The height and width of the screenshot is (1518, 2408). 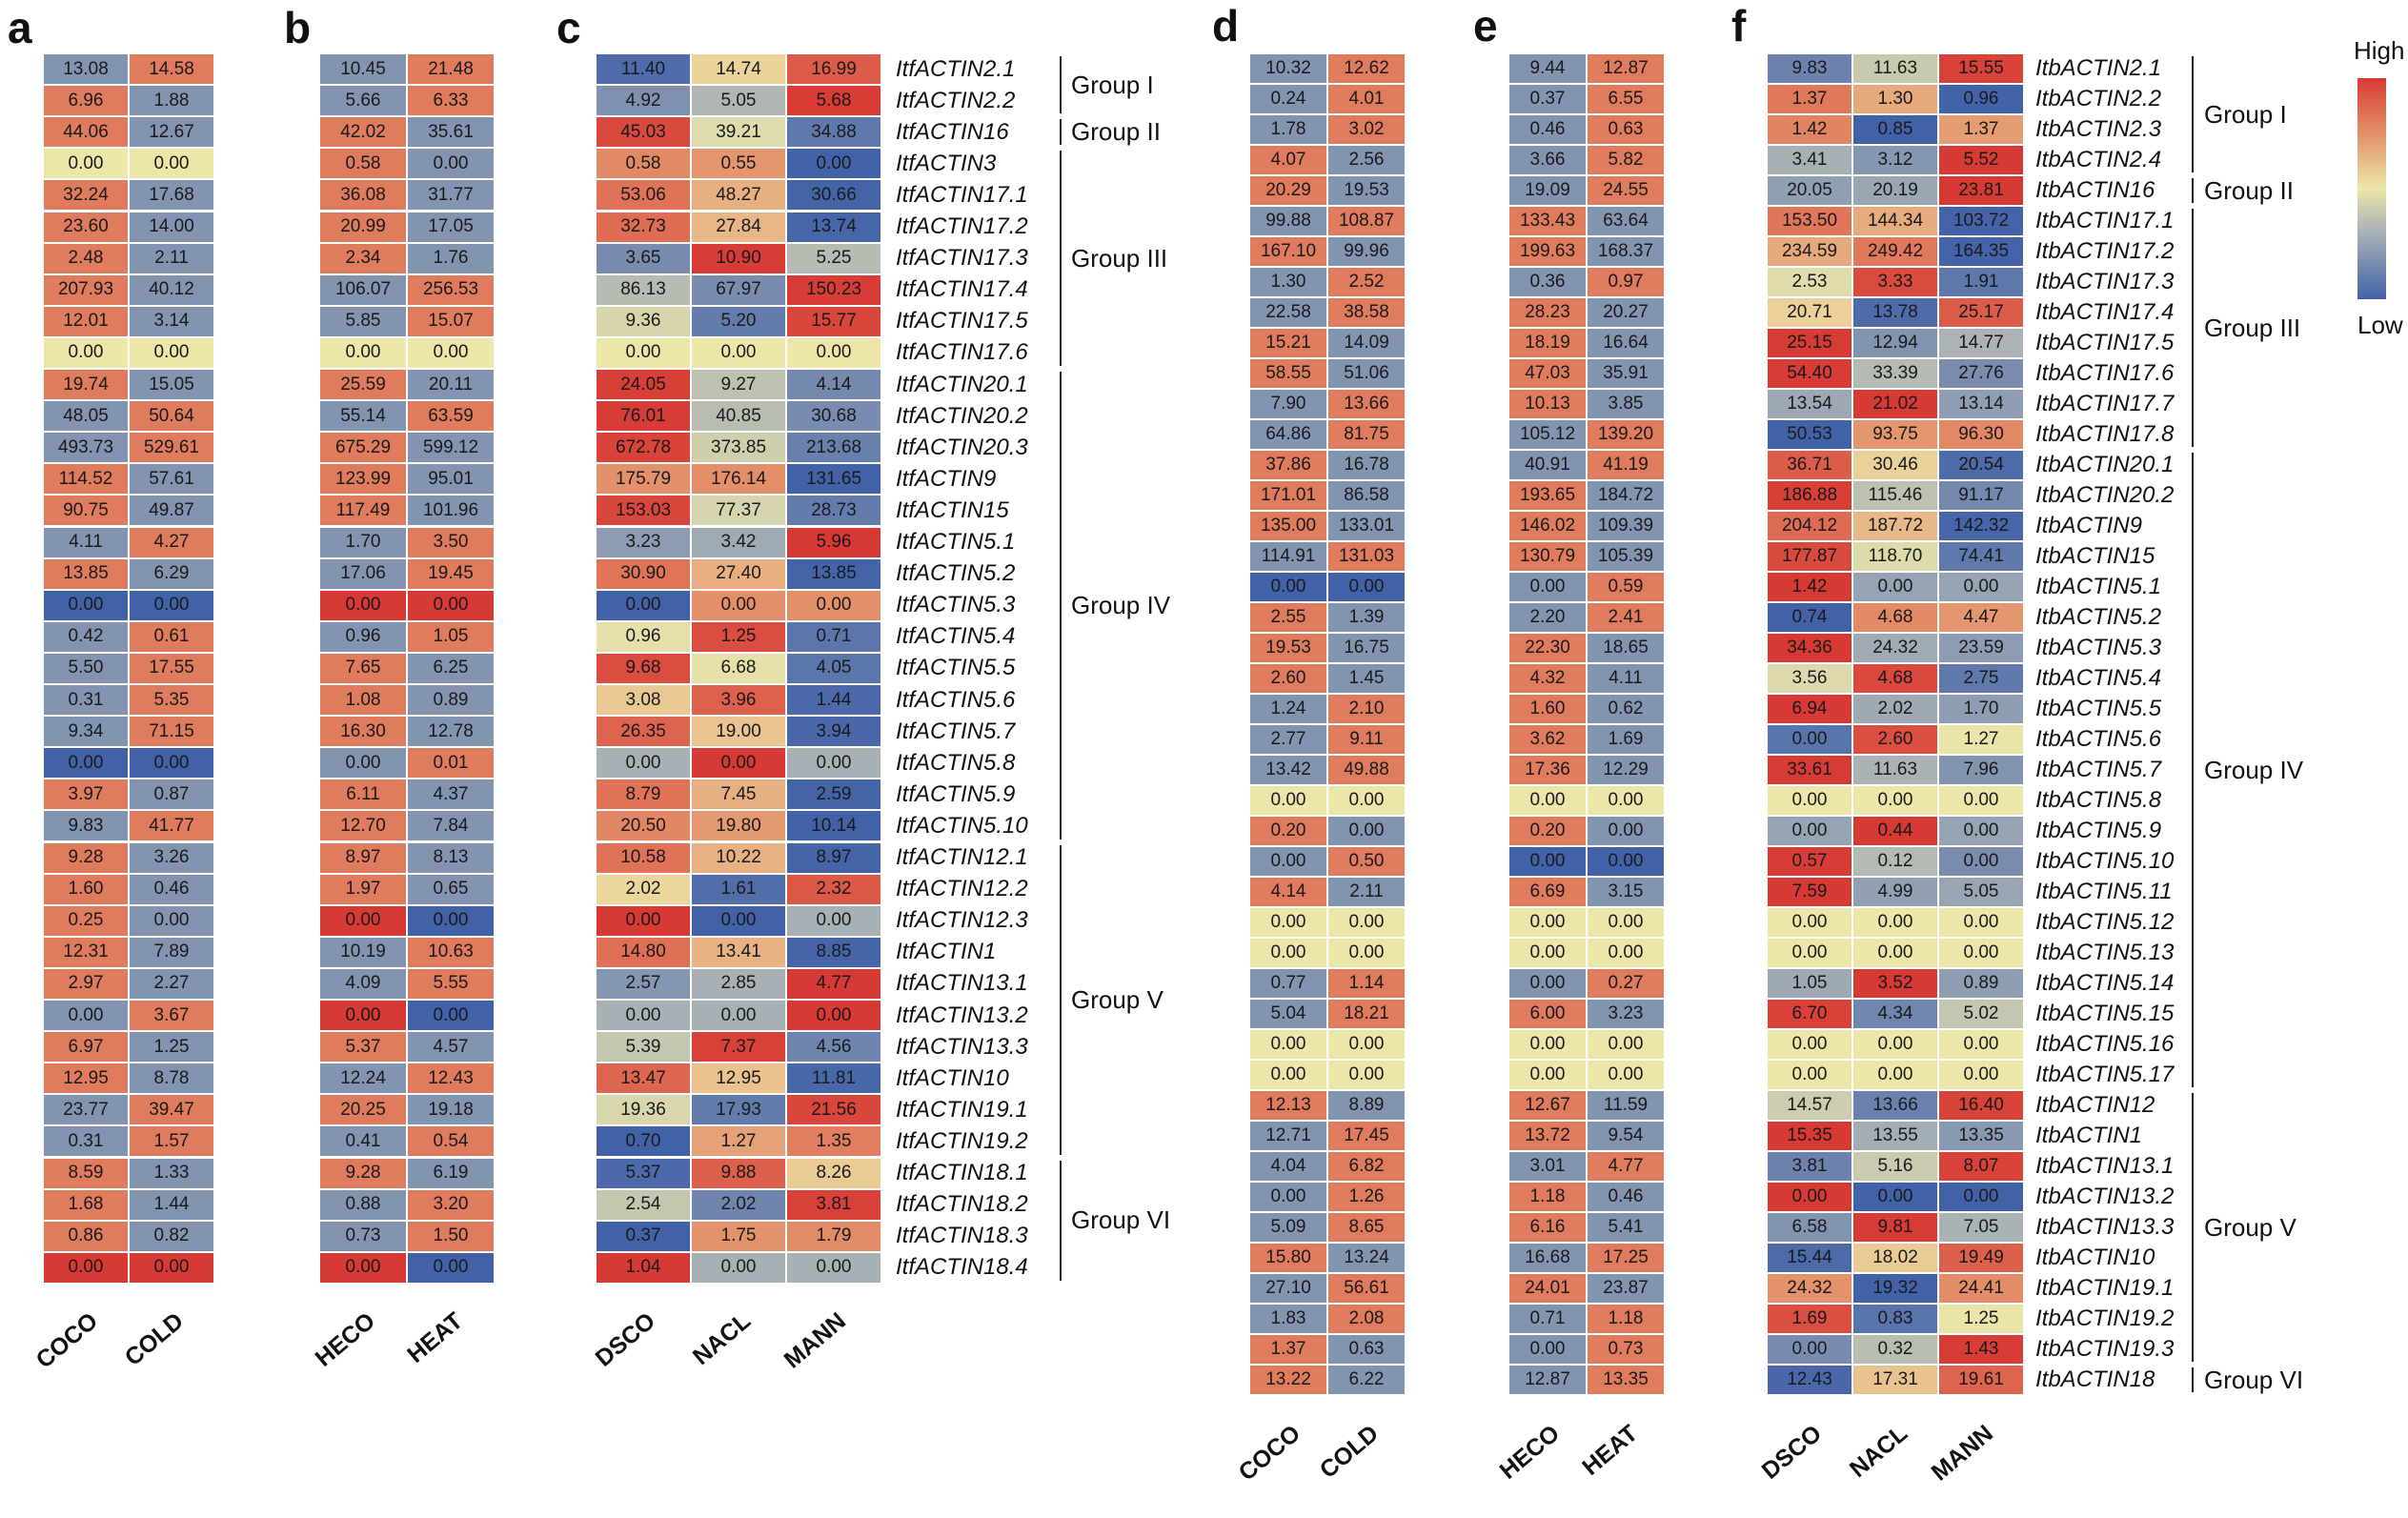 What do you see at coordinates (2089, 1135) in the screenshot?
I see `gene-label: ItbACTIN1` at bounding box center [2089, 1135].